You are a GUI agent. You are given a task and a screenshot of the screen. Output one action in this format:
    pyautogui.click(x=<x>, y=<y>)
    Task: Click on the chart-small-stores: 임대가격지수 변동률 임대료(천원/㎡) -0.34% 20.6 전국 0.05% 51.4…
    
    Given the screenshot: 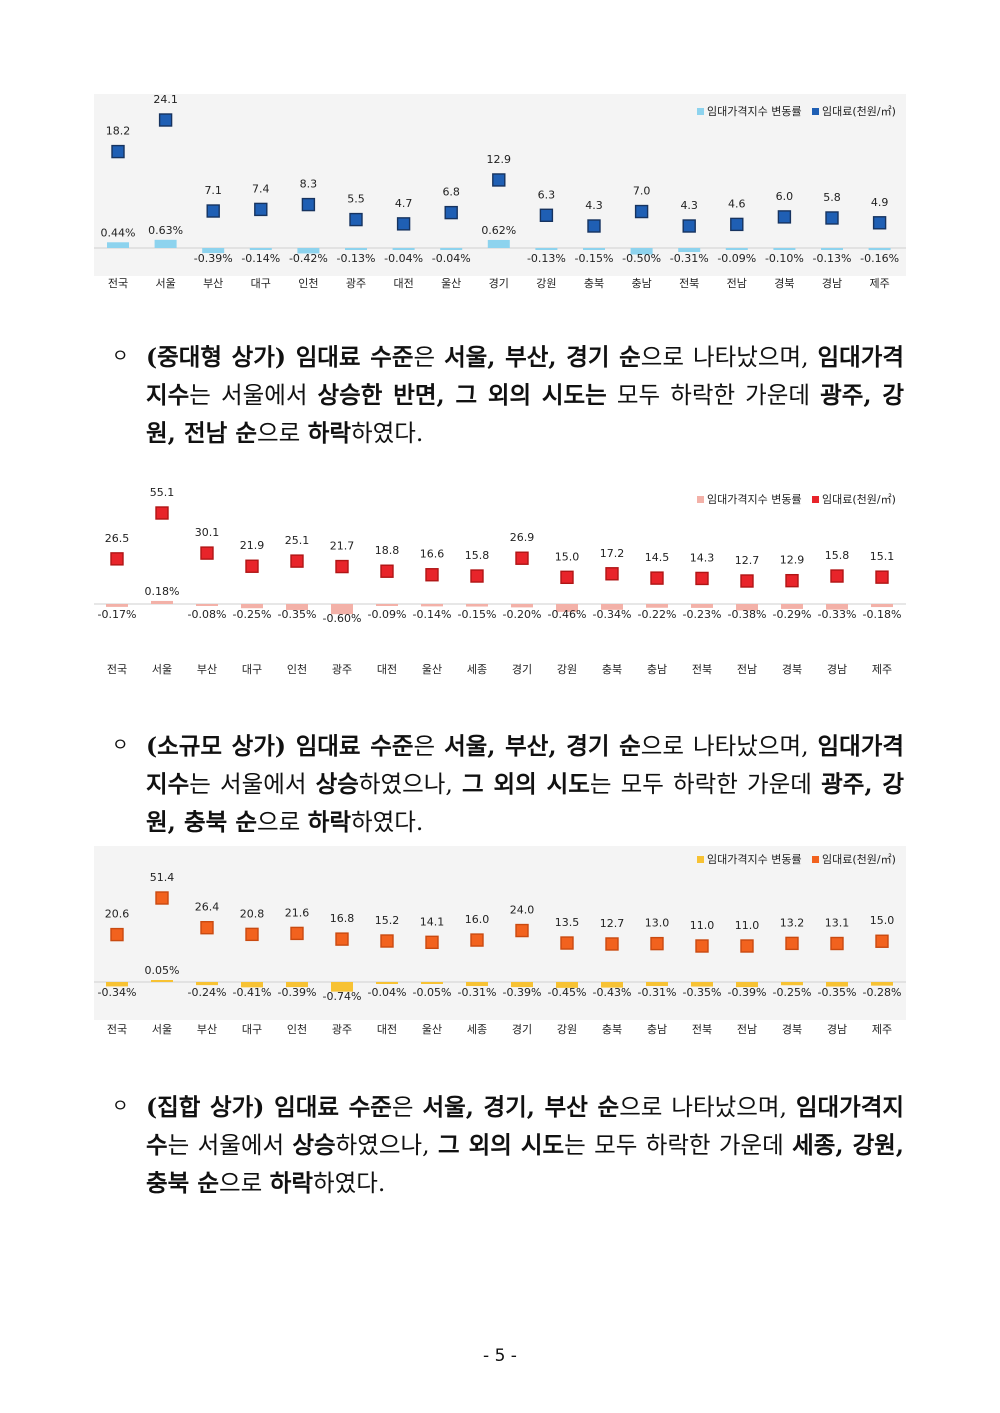 What is the action you would take?
    pyautogui.click(x=500, y=947)
    